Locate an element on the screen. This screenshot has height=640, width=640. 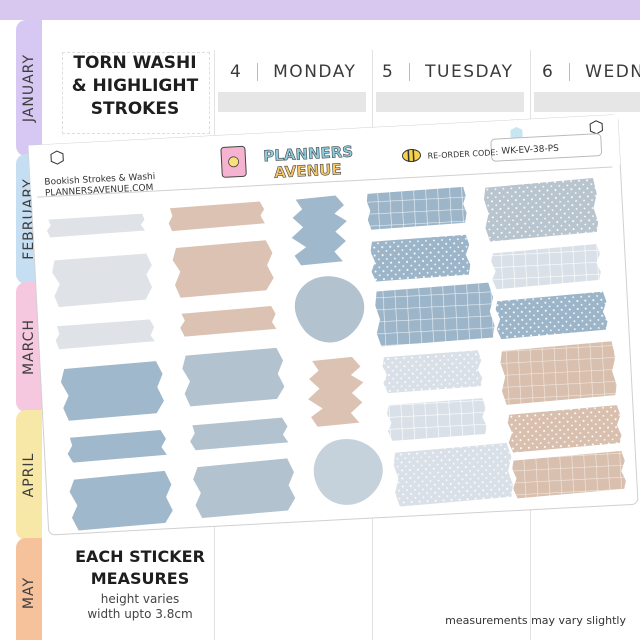
day-number: 4 is located at coordinates (236, 72).